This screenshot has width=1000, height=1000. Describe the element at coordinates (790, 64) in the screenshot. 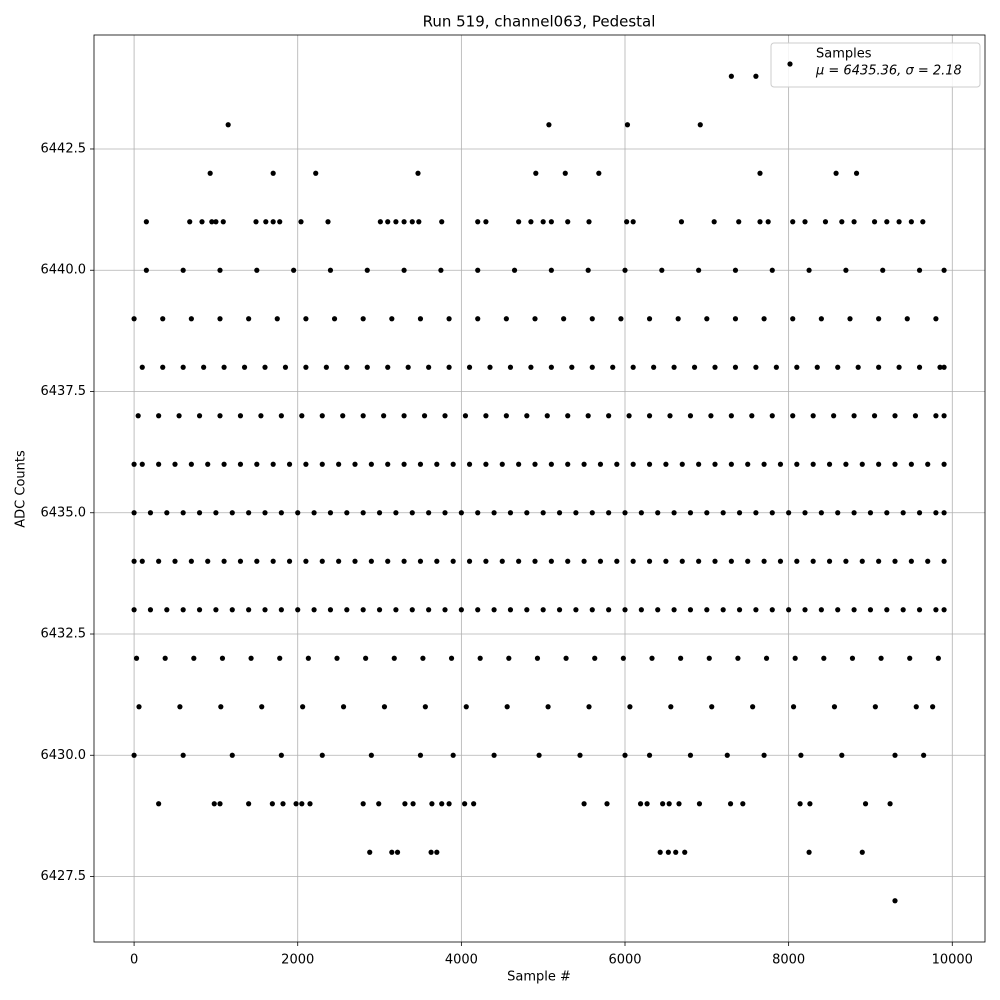

I see `legend-marker` at that location.